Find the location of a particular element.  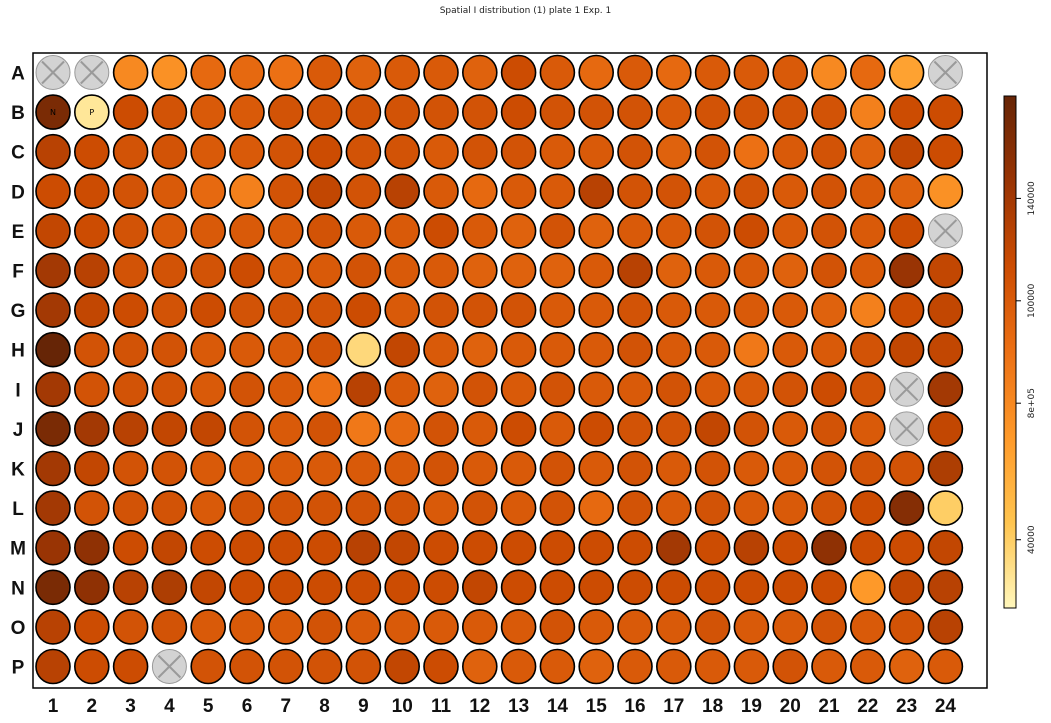

well-B12 is located at coordinates (479, 112).